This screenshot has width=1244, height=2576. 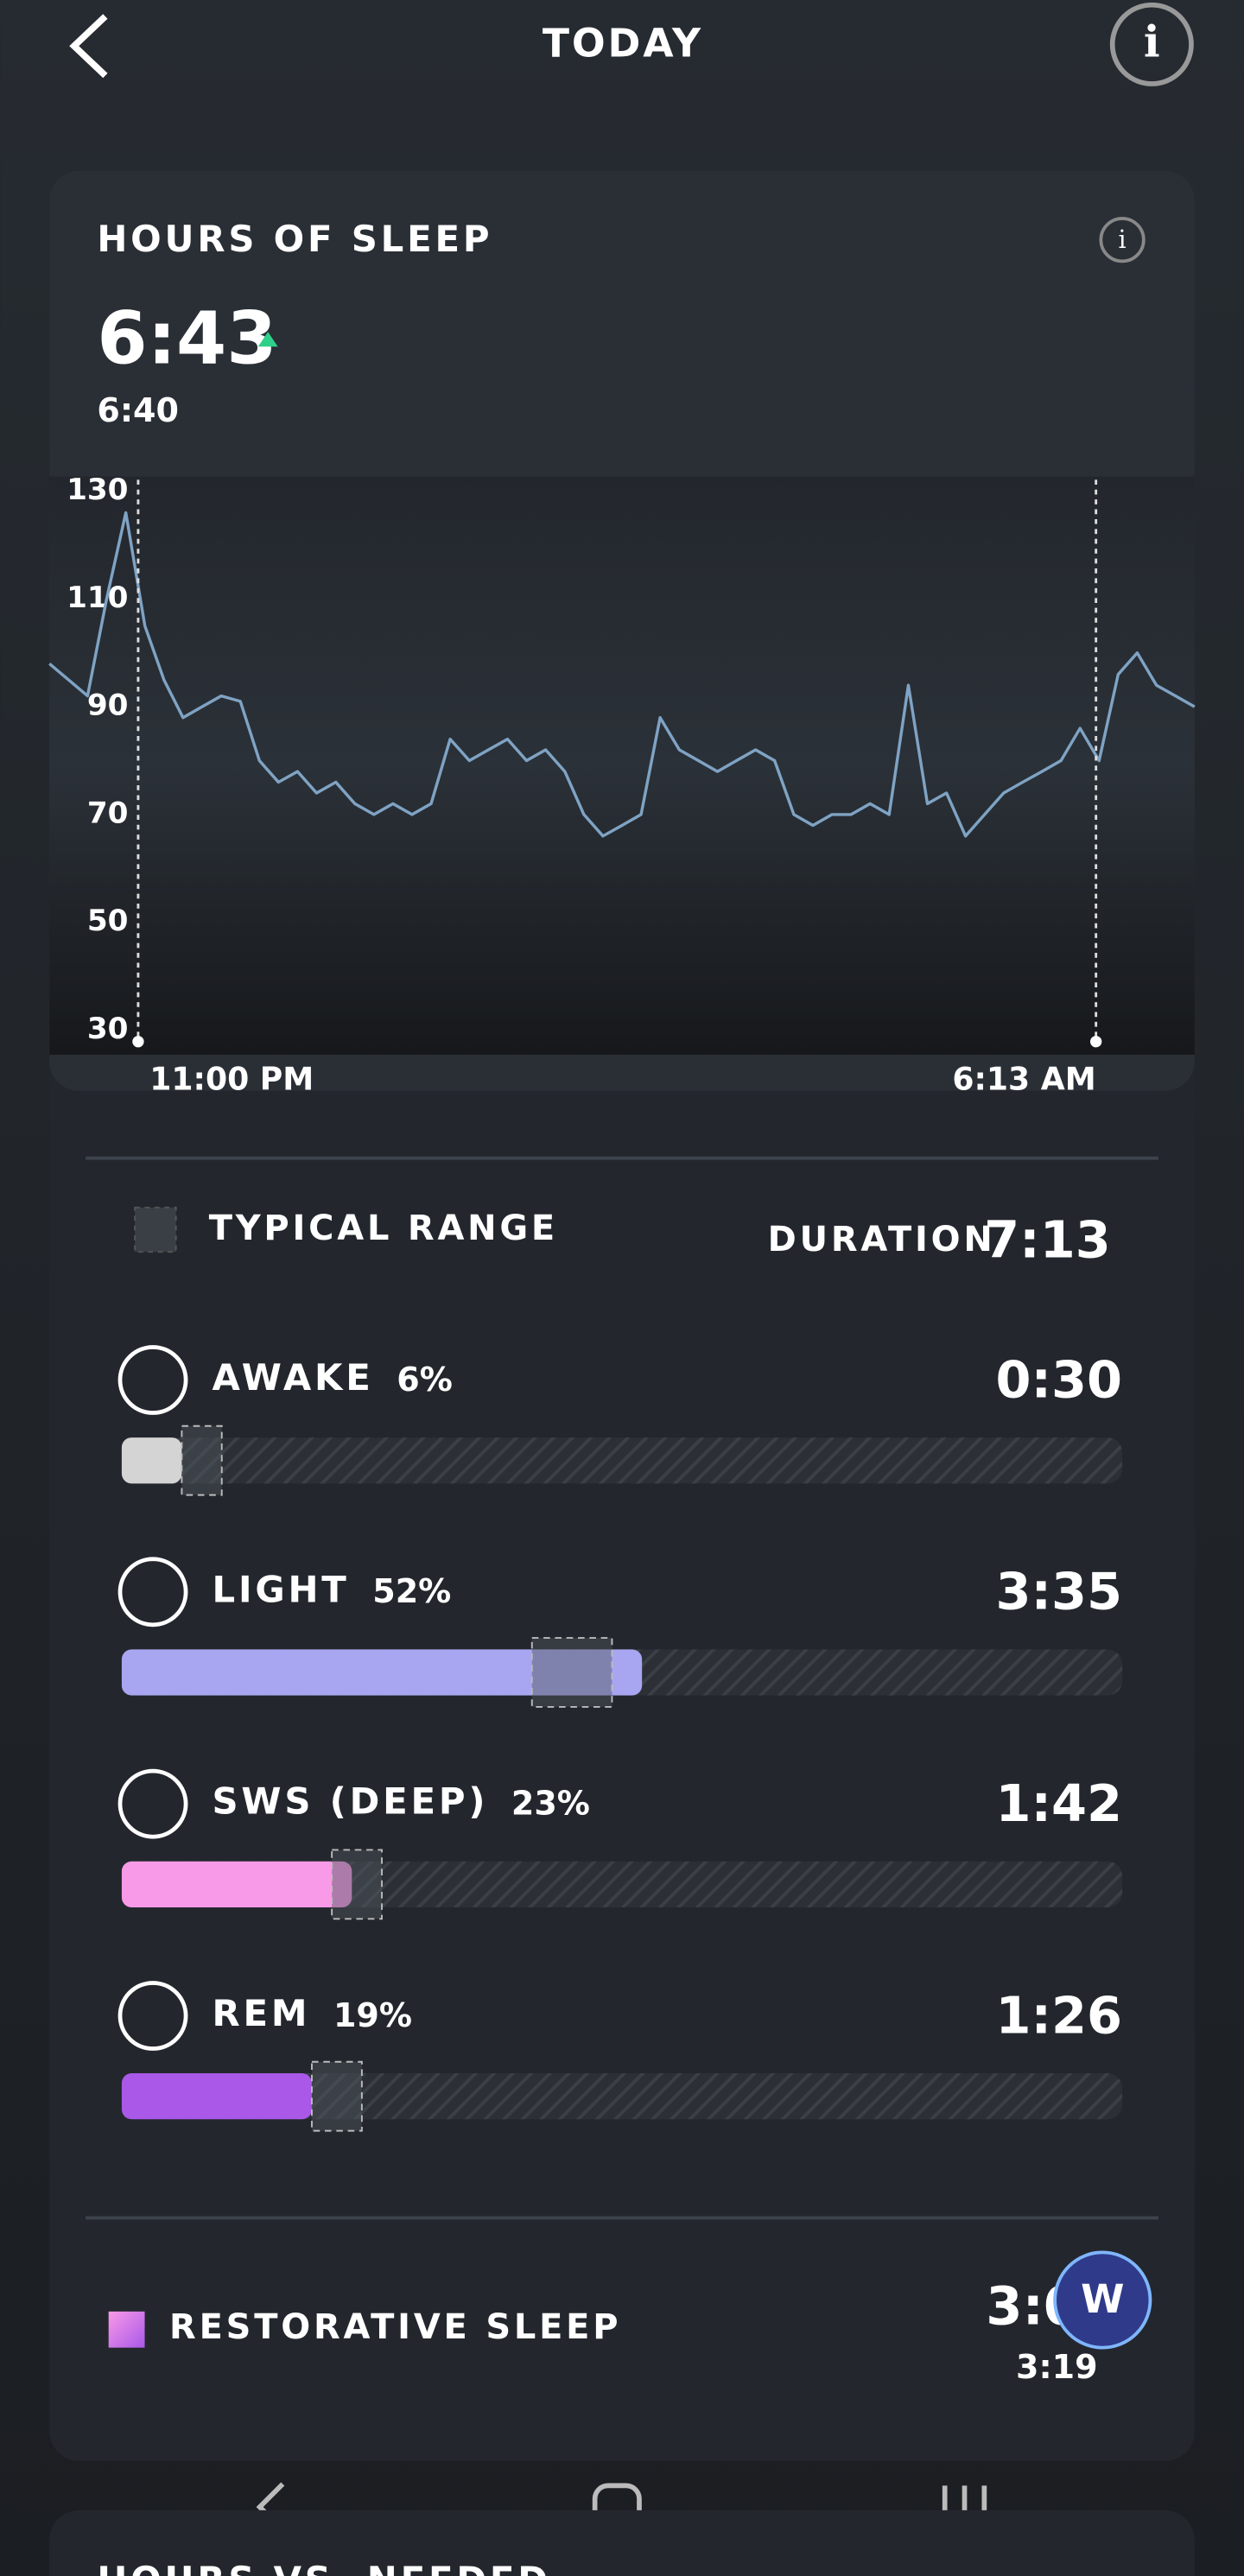 I want to click on stage-time: 3:35, so click(x=1058, y=1591).